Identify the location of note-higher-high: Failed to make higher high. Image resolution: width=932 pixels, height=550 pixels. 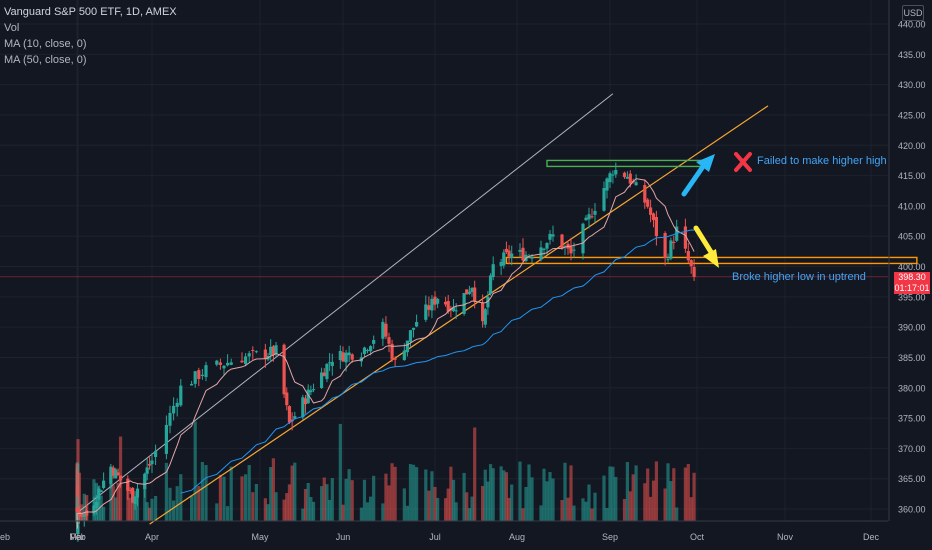
(822, 161).